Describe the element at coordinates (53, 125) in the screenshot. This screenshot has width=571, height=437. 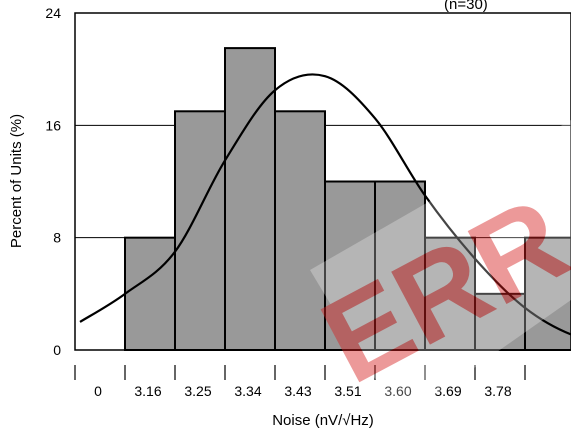
I see `y-tick-label: 16` at that location.